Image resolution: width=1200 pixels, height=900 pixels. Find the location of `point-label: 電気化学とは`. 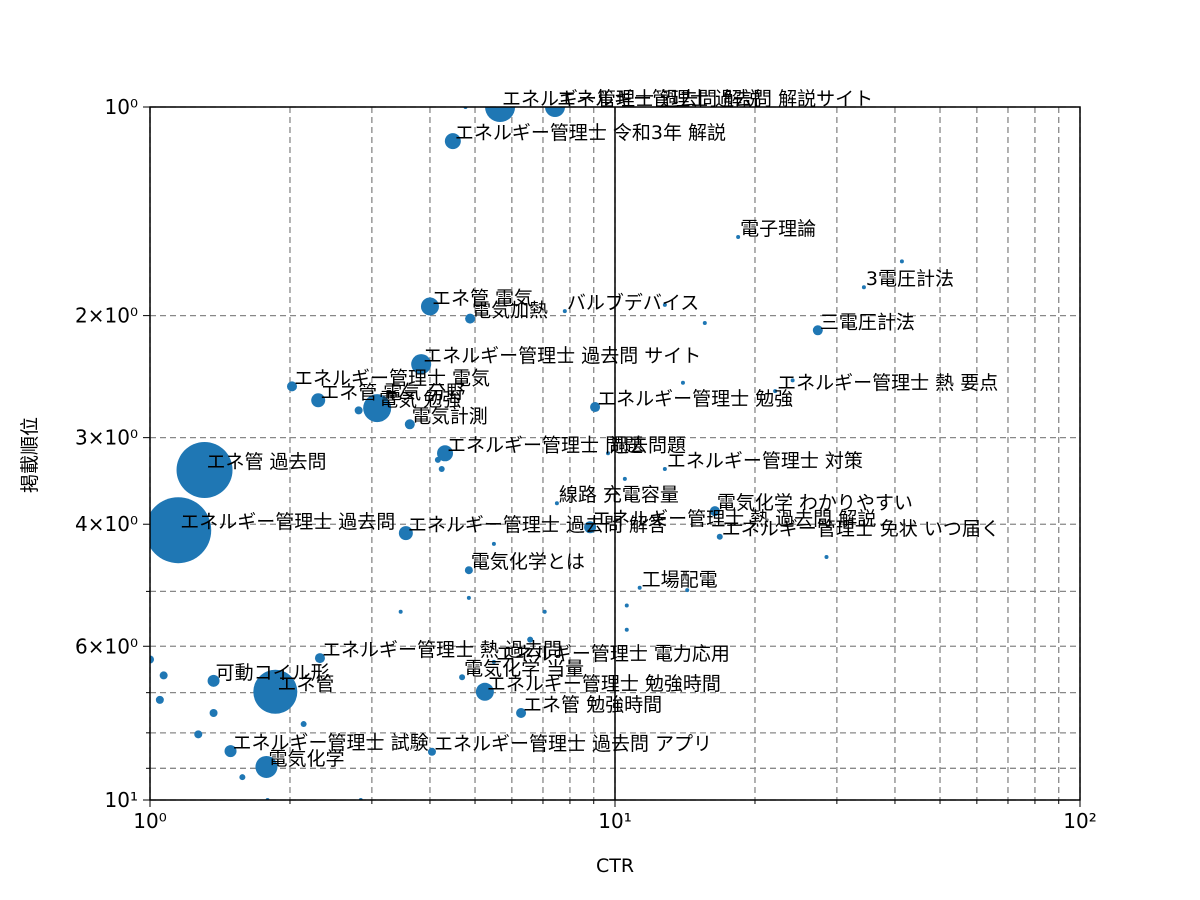

point-label: 電気化学とは is located at coordinates (528, 562).